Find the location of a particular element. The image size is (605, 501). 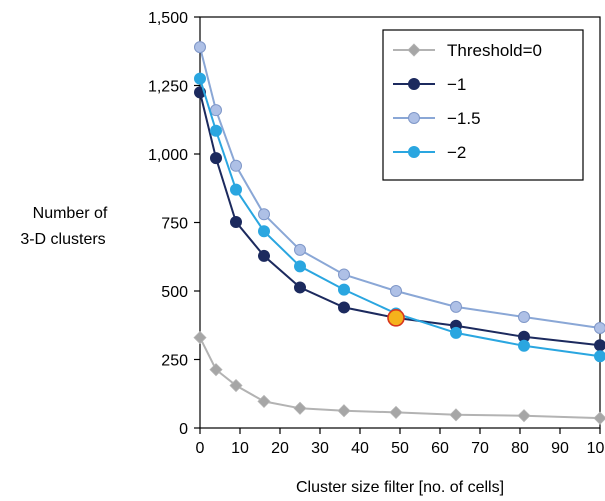

y-tick-label: 500 is located at coordinates (174, 292).